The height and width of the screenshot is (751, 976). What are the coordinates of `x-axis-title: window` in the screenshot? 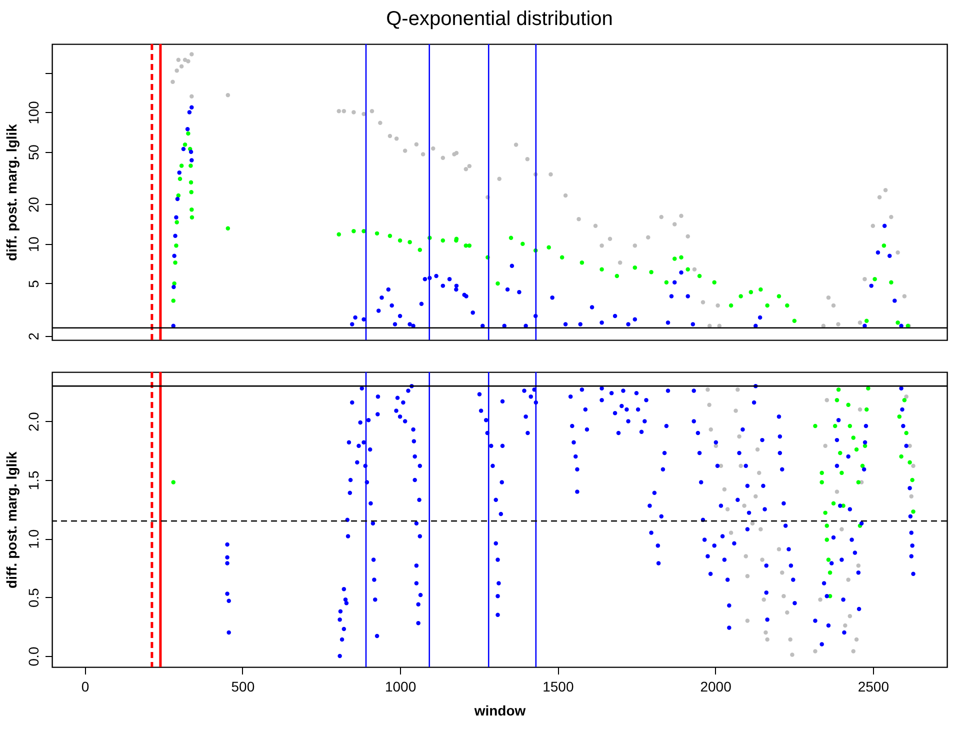 It's located at (499, 710).